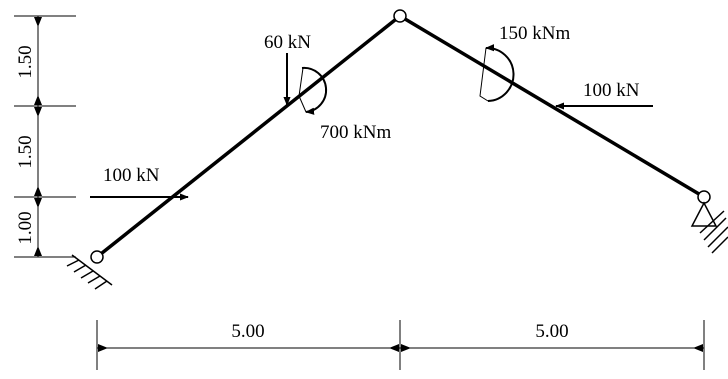  I want to click on horizontal-dimension, so click(400, 345).